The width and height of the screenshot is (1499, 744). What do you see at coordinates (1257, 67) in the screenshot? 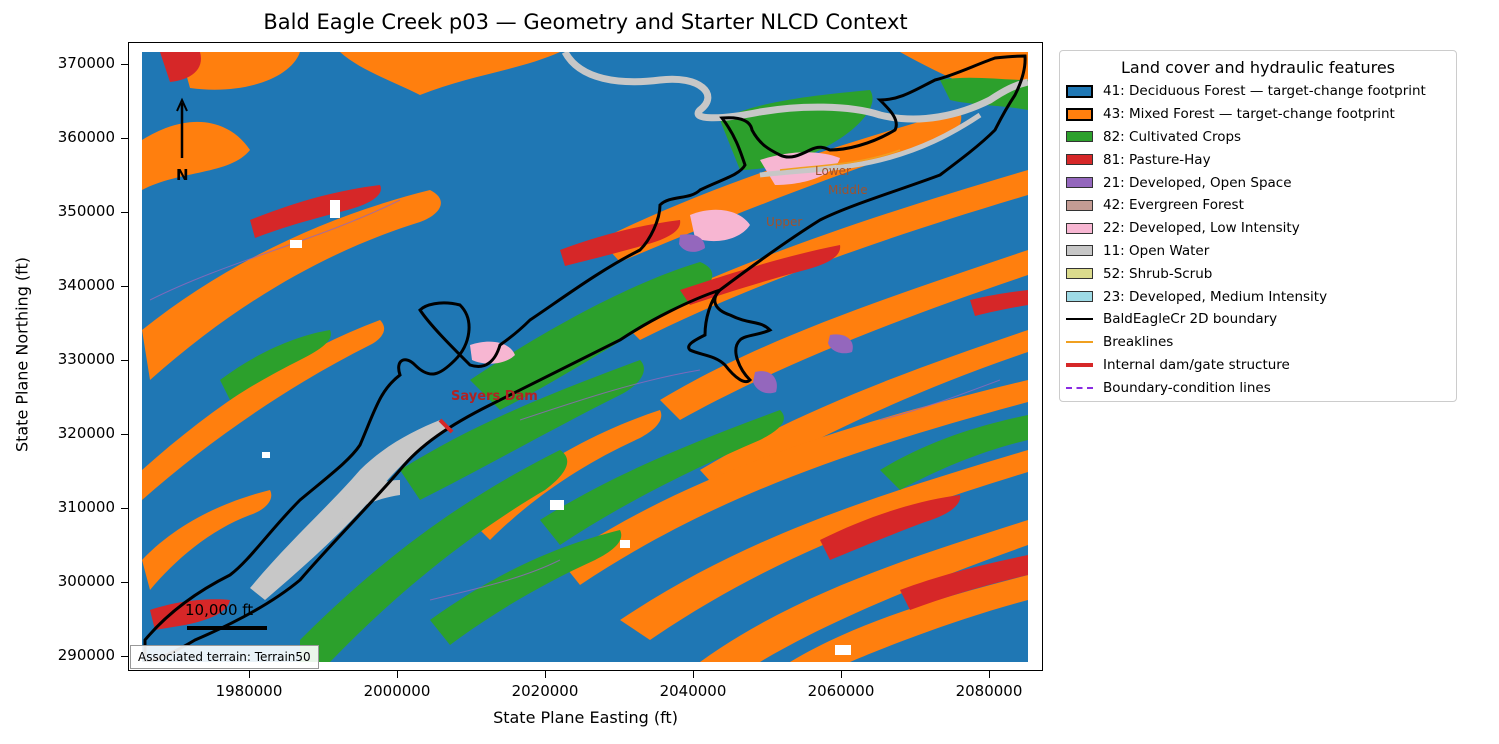
I see `legend-title: Land cover and hydraulic features` at bounding box center [1257, 67].